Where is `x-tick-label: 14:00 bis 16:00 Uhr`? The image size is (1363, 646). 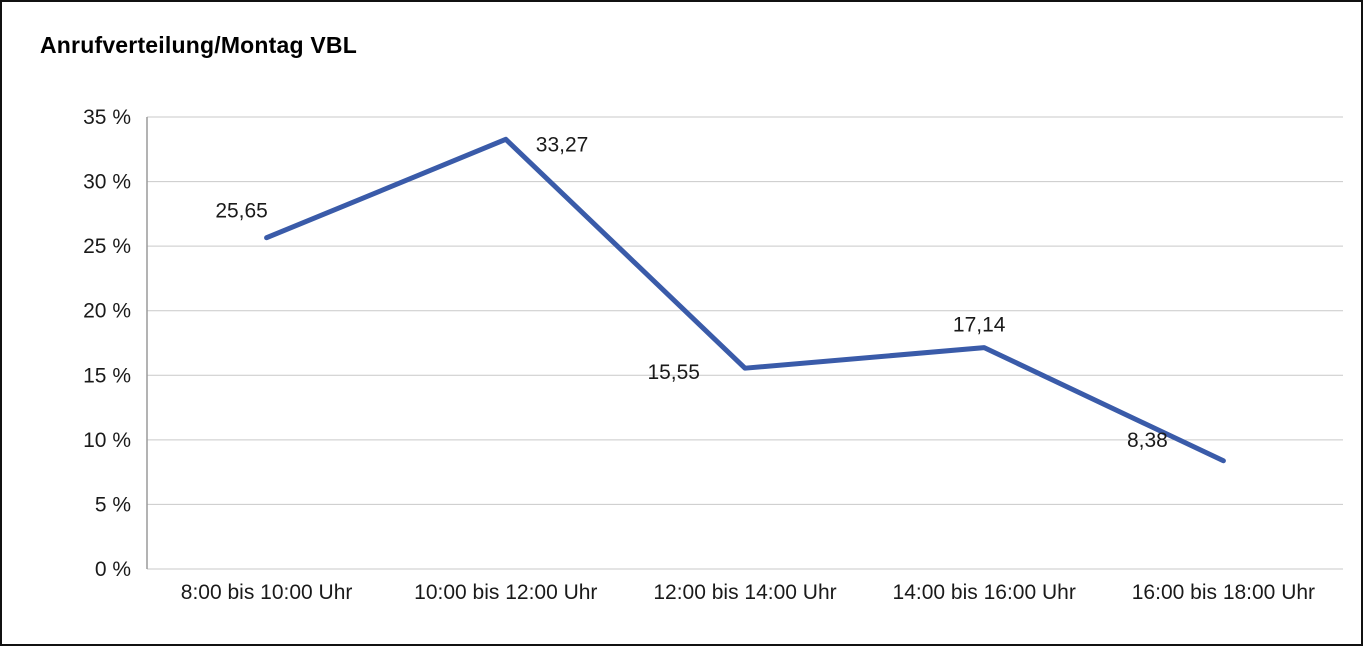
x-tick-label: 14:00 bis 16:00 Uhr is located at coordinates (984, 592).